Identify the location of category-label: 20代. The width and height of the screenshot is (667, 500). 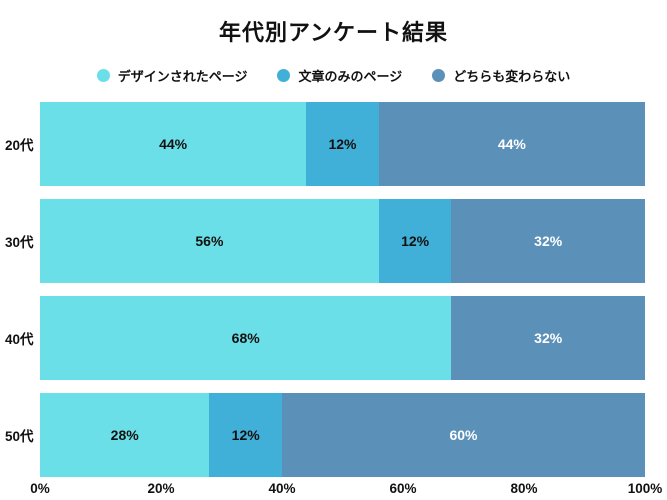
(19, 145).